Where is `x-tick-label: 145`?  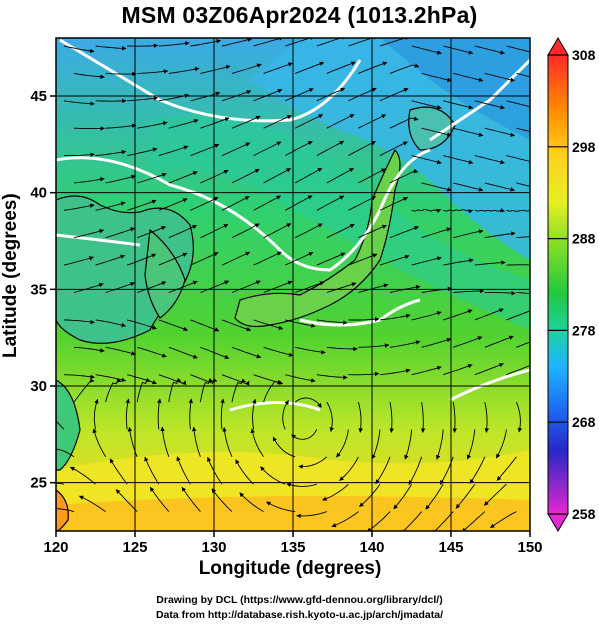 x-tick-label: 145 is located at coordinates (450, 547).